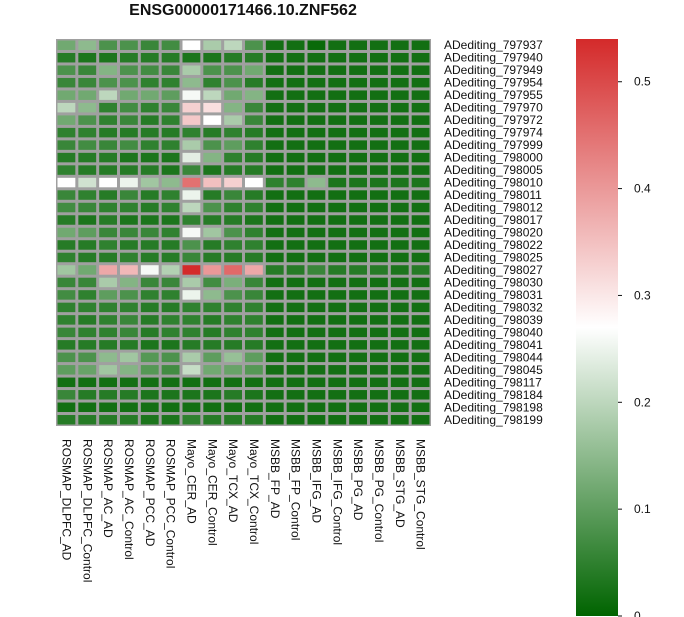 The height and width of the screenshot is (617, 684). What do you see at coordinates (150, 493) in the screenshot?
I see `column-label: ROSMAP_PCC_AD` at bounding box center [150, 493].